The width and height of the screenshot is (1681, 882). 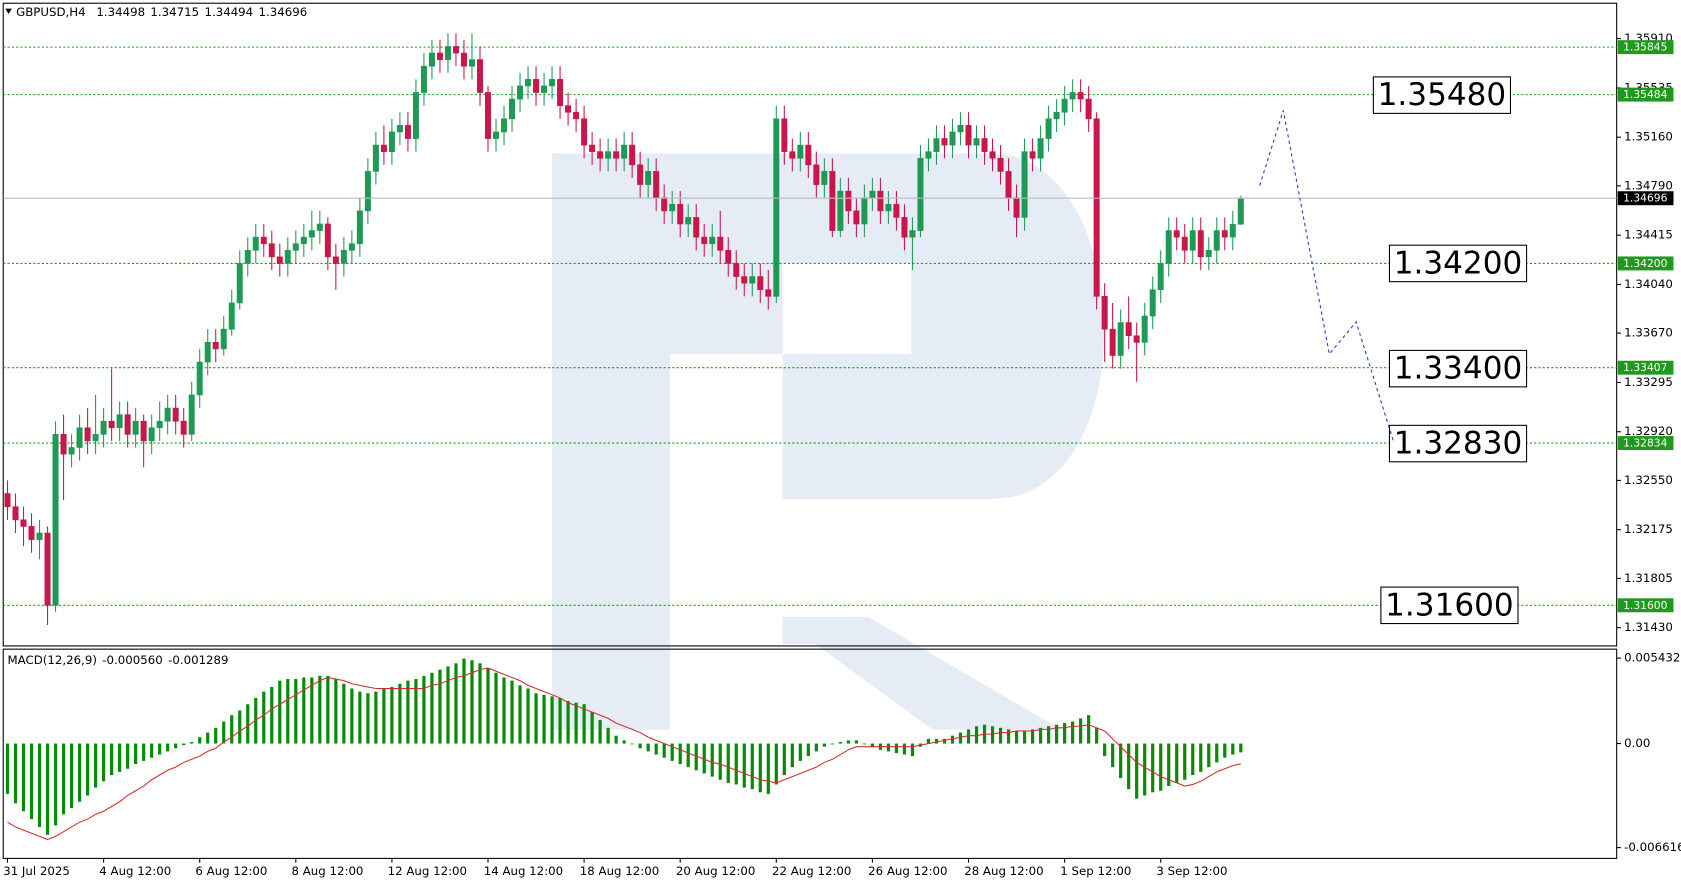 What do you see at coordinates (174, 11) in the screenshot?
I see `high-readout: 1.34715` at bounding box center [174, 11].